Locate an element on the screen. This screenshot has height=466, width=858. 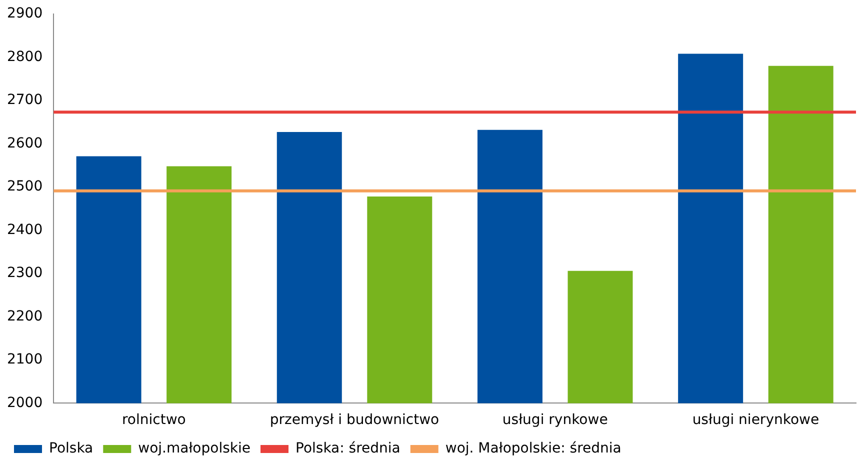
legend-label: Polska is located at coordinates (71, 448).